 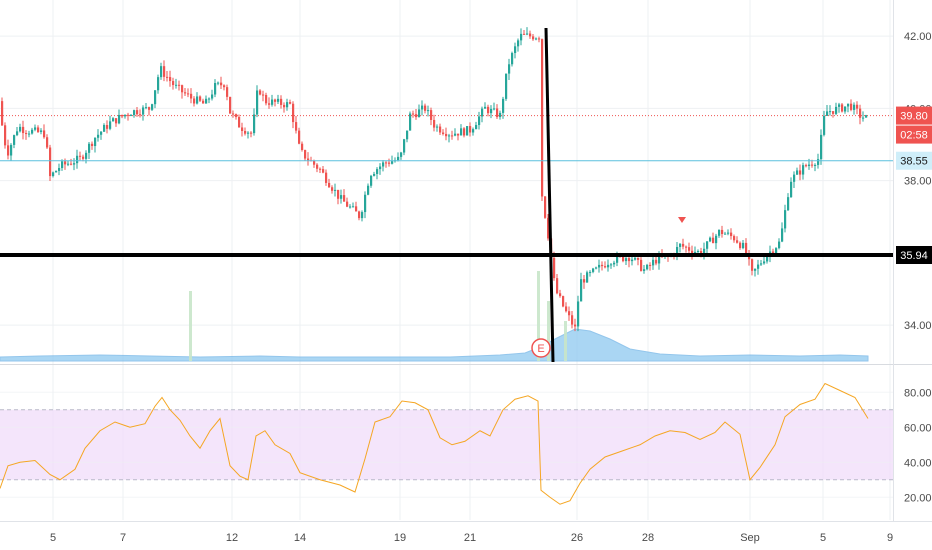 I want to click on volume-bar, so click(x=190, y=326).